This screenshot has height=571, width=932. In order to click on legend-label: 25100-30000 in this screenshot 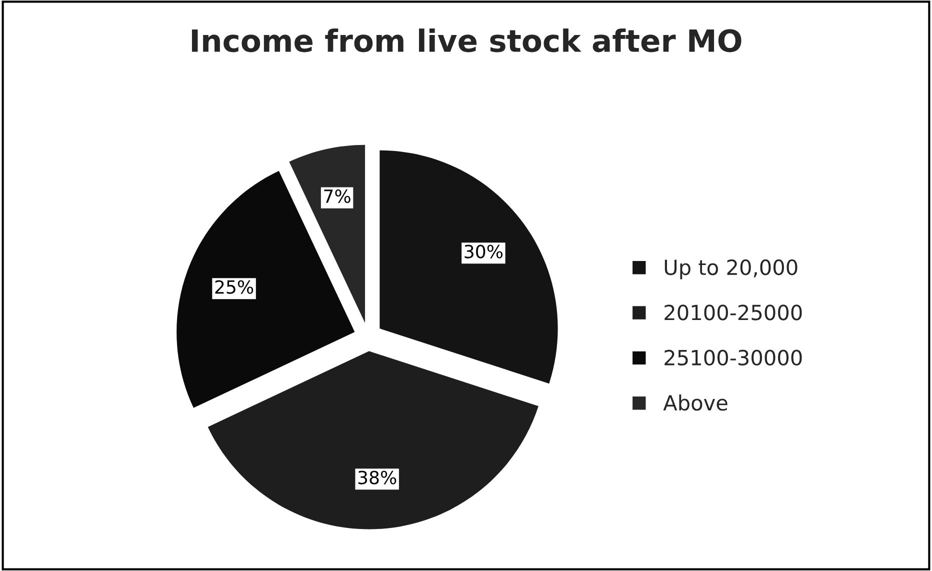, I will do `click(733, 358)`.